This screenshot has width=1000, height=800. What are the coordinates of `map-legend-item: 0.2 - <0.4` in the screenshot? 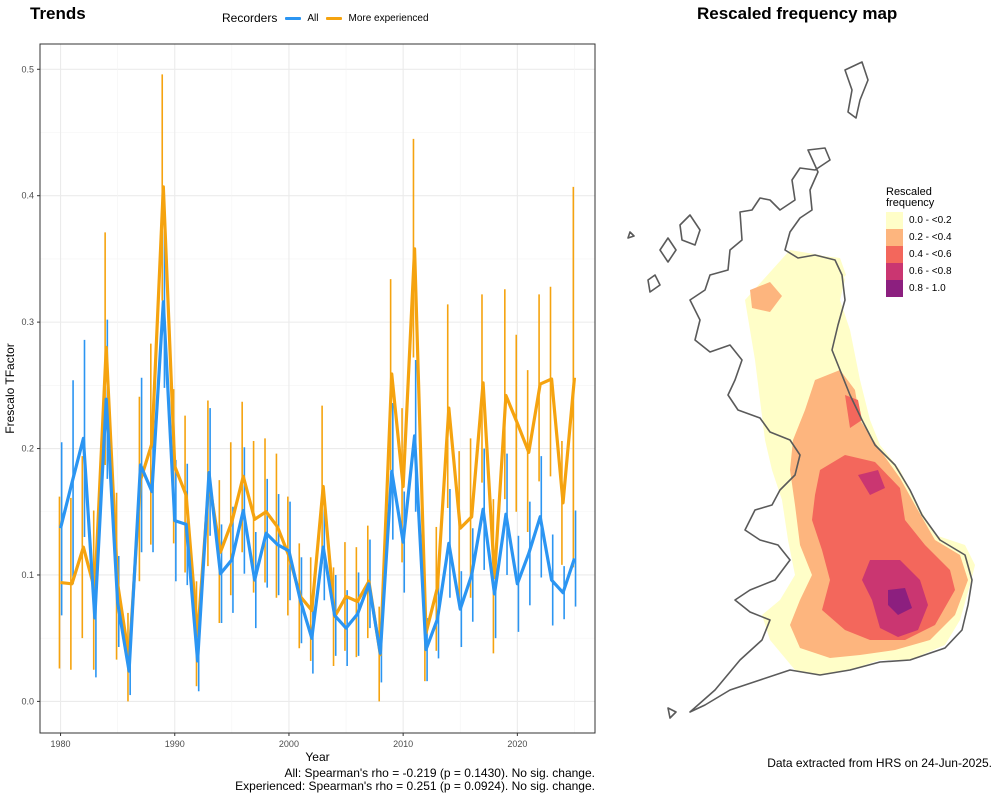 It's located at (921, 237).